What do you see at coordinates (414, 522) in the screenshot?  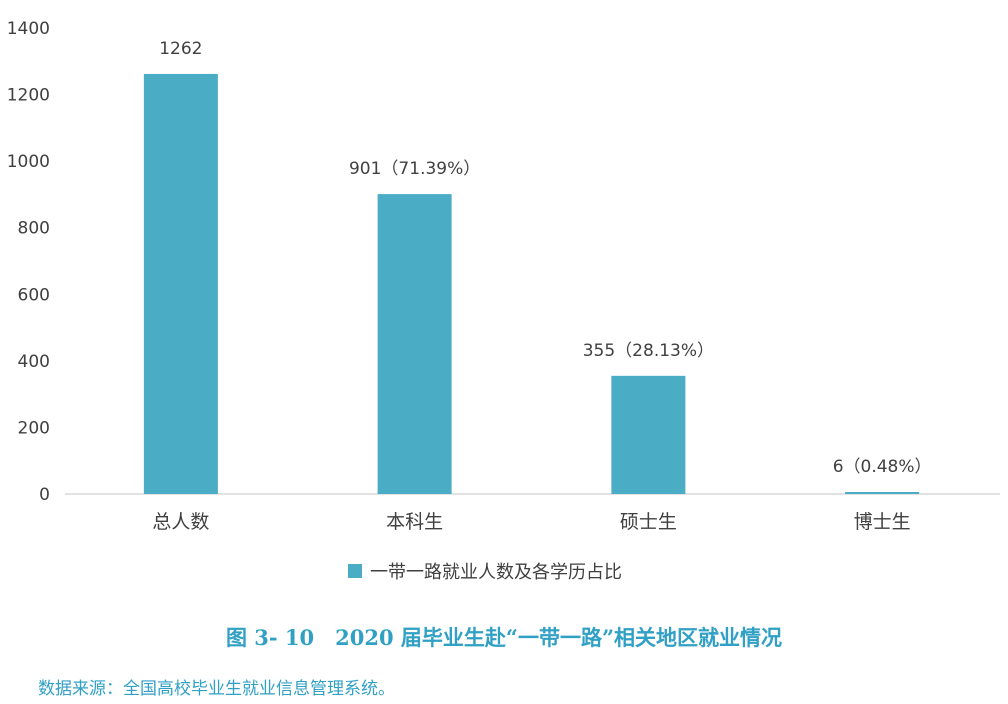 I see `category-label: 本科生` at bounding box center [414, 522].